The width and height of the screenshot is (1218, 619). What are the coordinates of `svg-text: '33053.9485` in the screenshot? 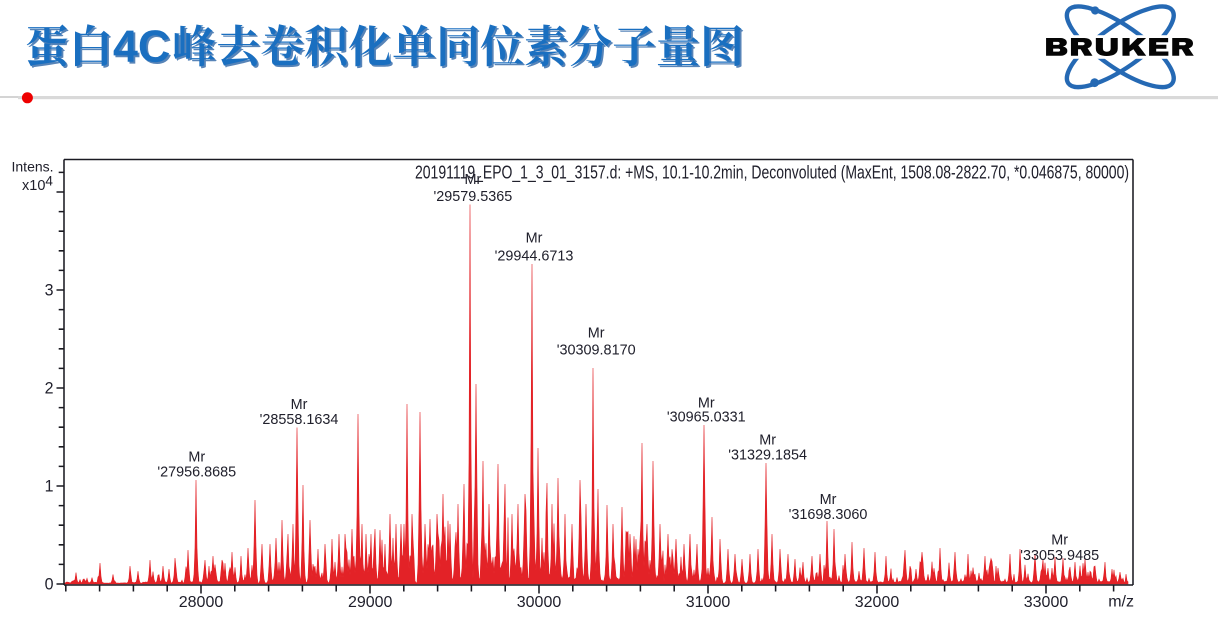 It's located at (1059, 556).